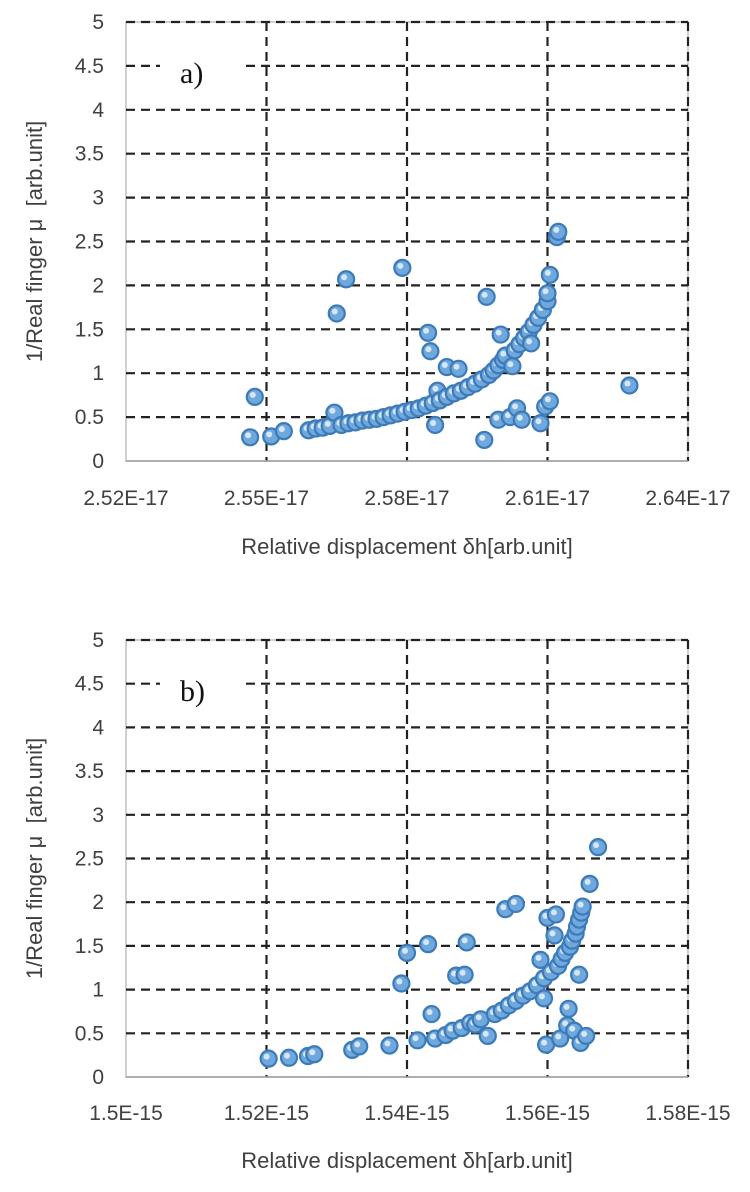 The height and width of the screenshot is (1192, 750). Describe the element at coordinates (98, 1077) in the screenshot. I see `y-tick-label: 0` at that location.